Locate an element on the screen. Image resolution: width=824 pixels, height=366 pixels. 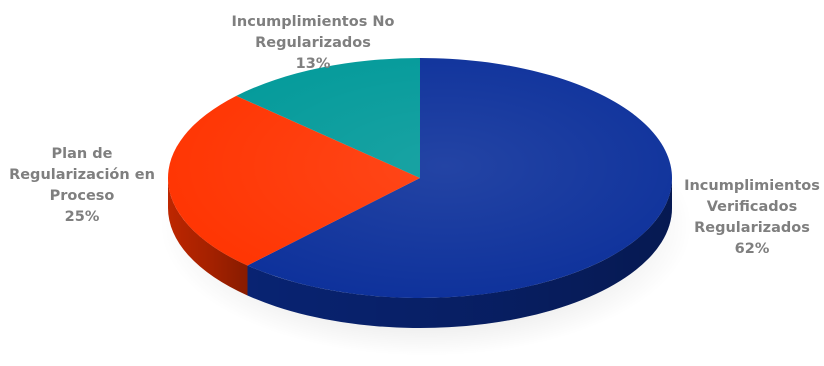
slice-percent-2: 13% is located at coordinates (313, 64).